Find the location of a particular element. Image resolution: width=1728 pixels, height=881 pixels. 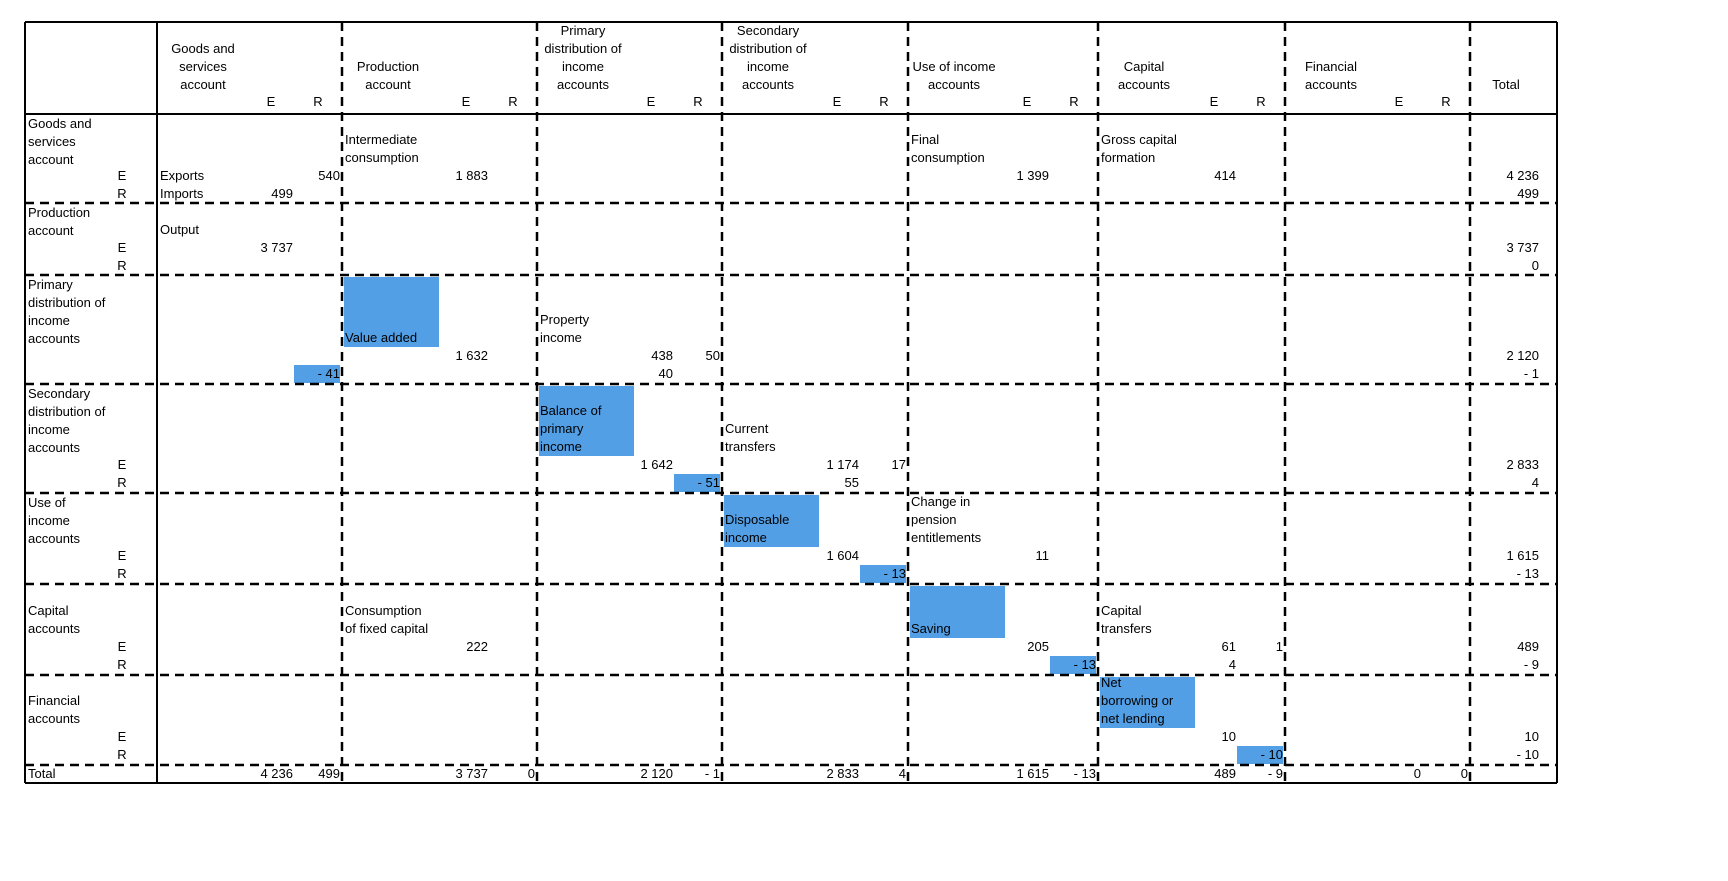

cell-value: 222 is located at coordinates (477, 646).